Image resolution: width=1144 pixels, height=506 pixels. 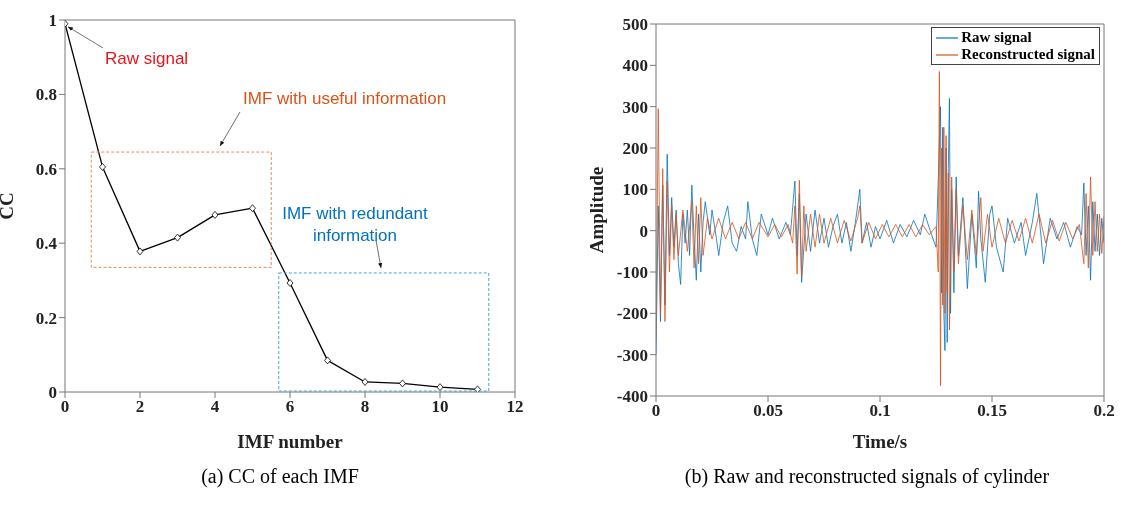 I want to click on y-tick-label: 300, so click(x=635, y=107).